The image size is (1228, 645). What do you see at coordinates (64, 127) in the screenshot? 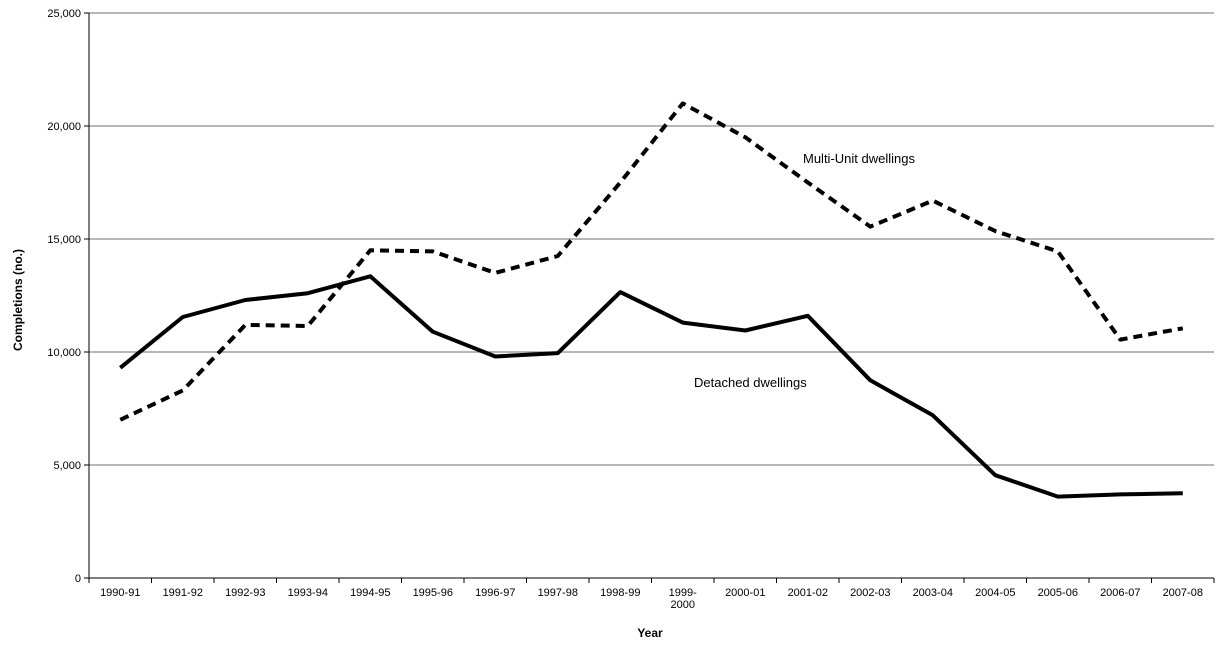
I see `y-tick-label: 20,000` at bounding box center [64, 127].